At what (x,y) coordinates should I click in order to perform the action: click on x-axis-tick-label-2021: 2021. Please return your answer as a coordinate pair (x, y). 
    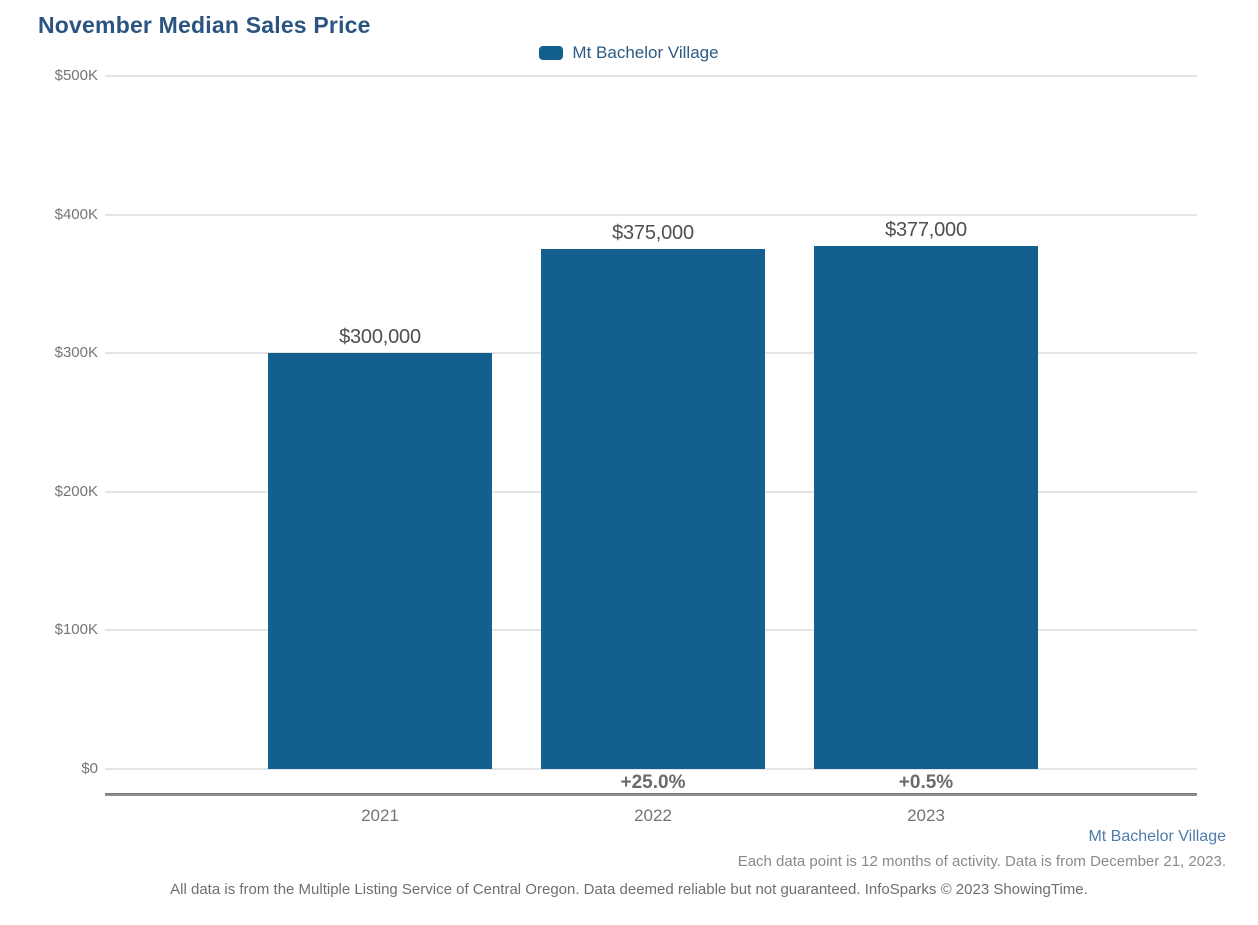
    Looking at the image, I should click on (380, 815).